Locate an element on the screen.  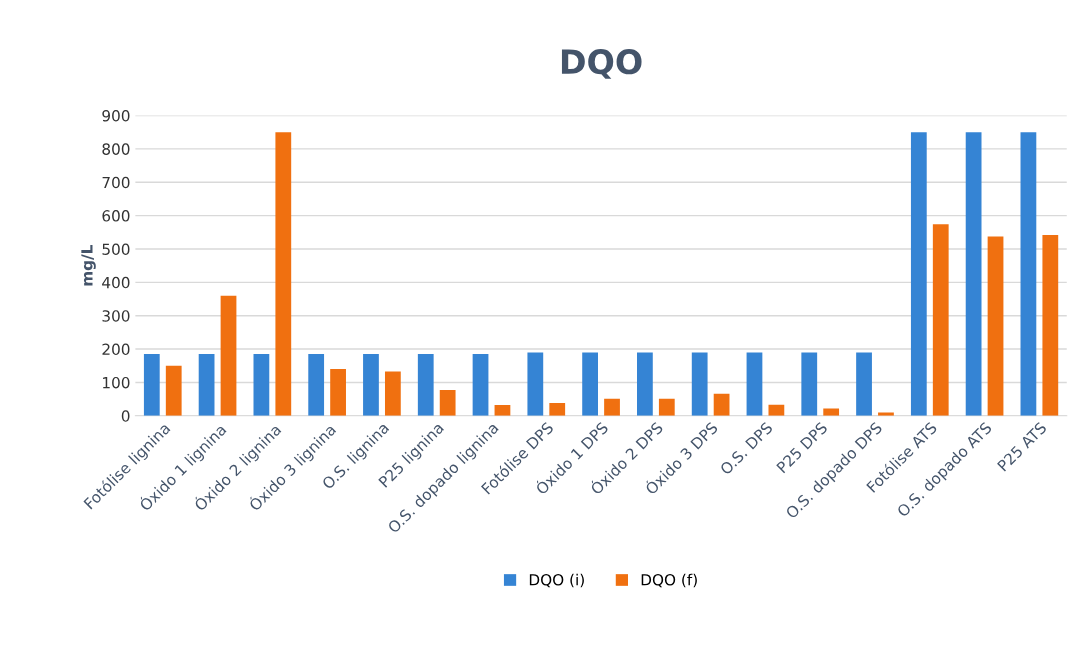
y-tick-label: 700 is located at coordinates (116, 182).